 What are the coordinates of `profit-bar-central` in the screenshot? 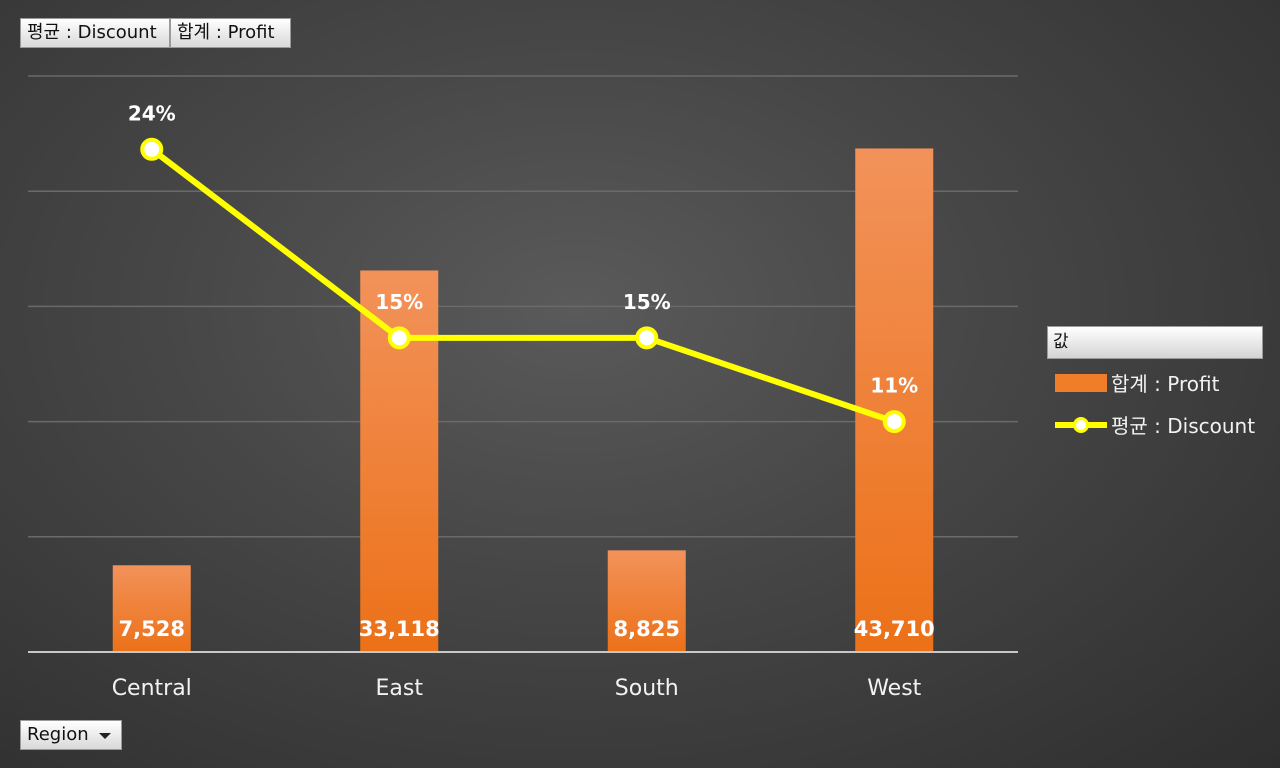 It's located at (151, 608).